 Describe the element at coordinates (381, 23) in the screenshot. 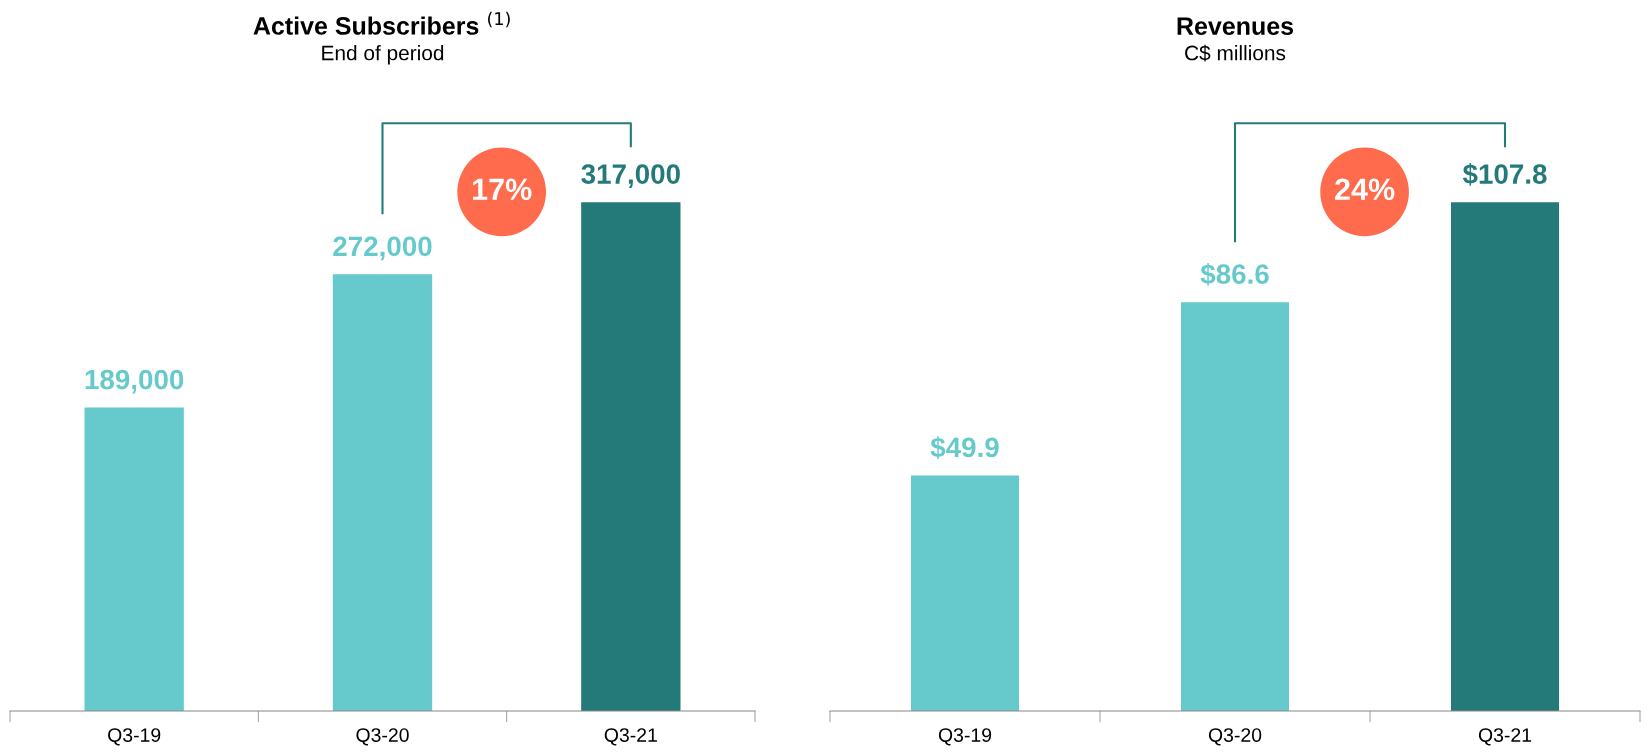

I see `chart-title: Active Subscribers $^{(1)}$` at that location.